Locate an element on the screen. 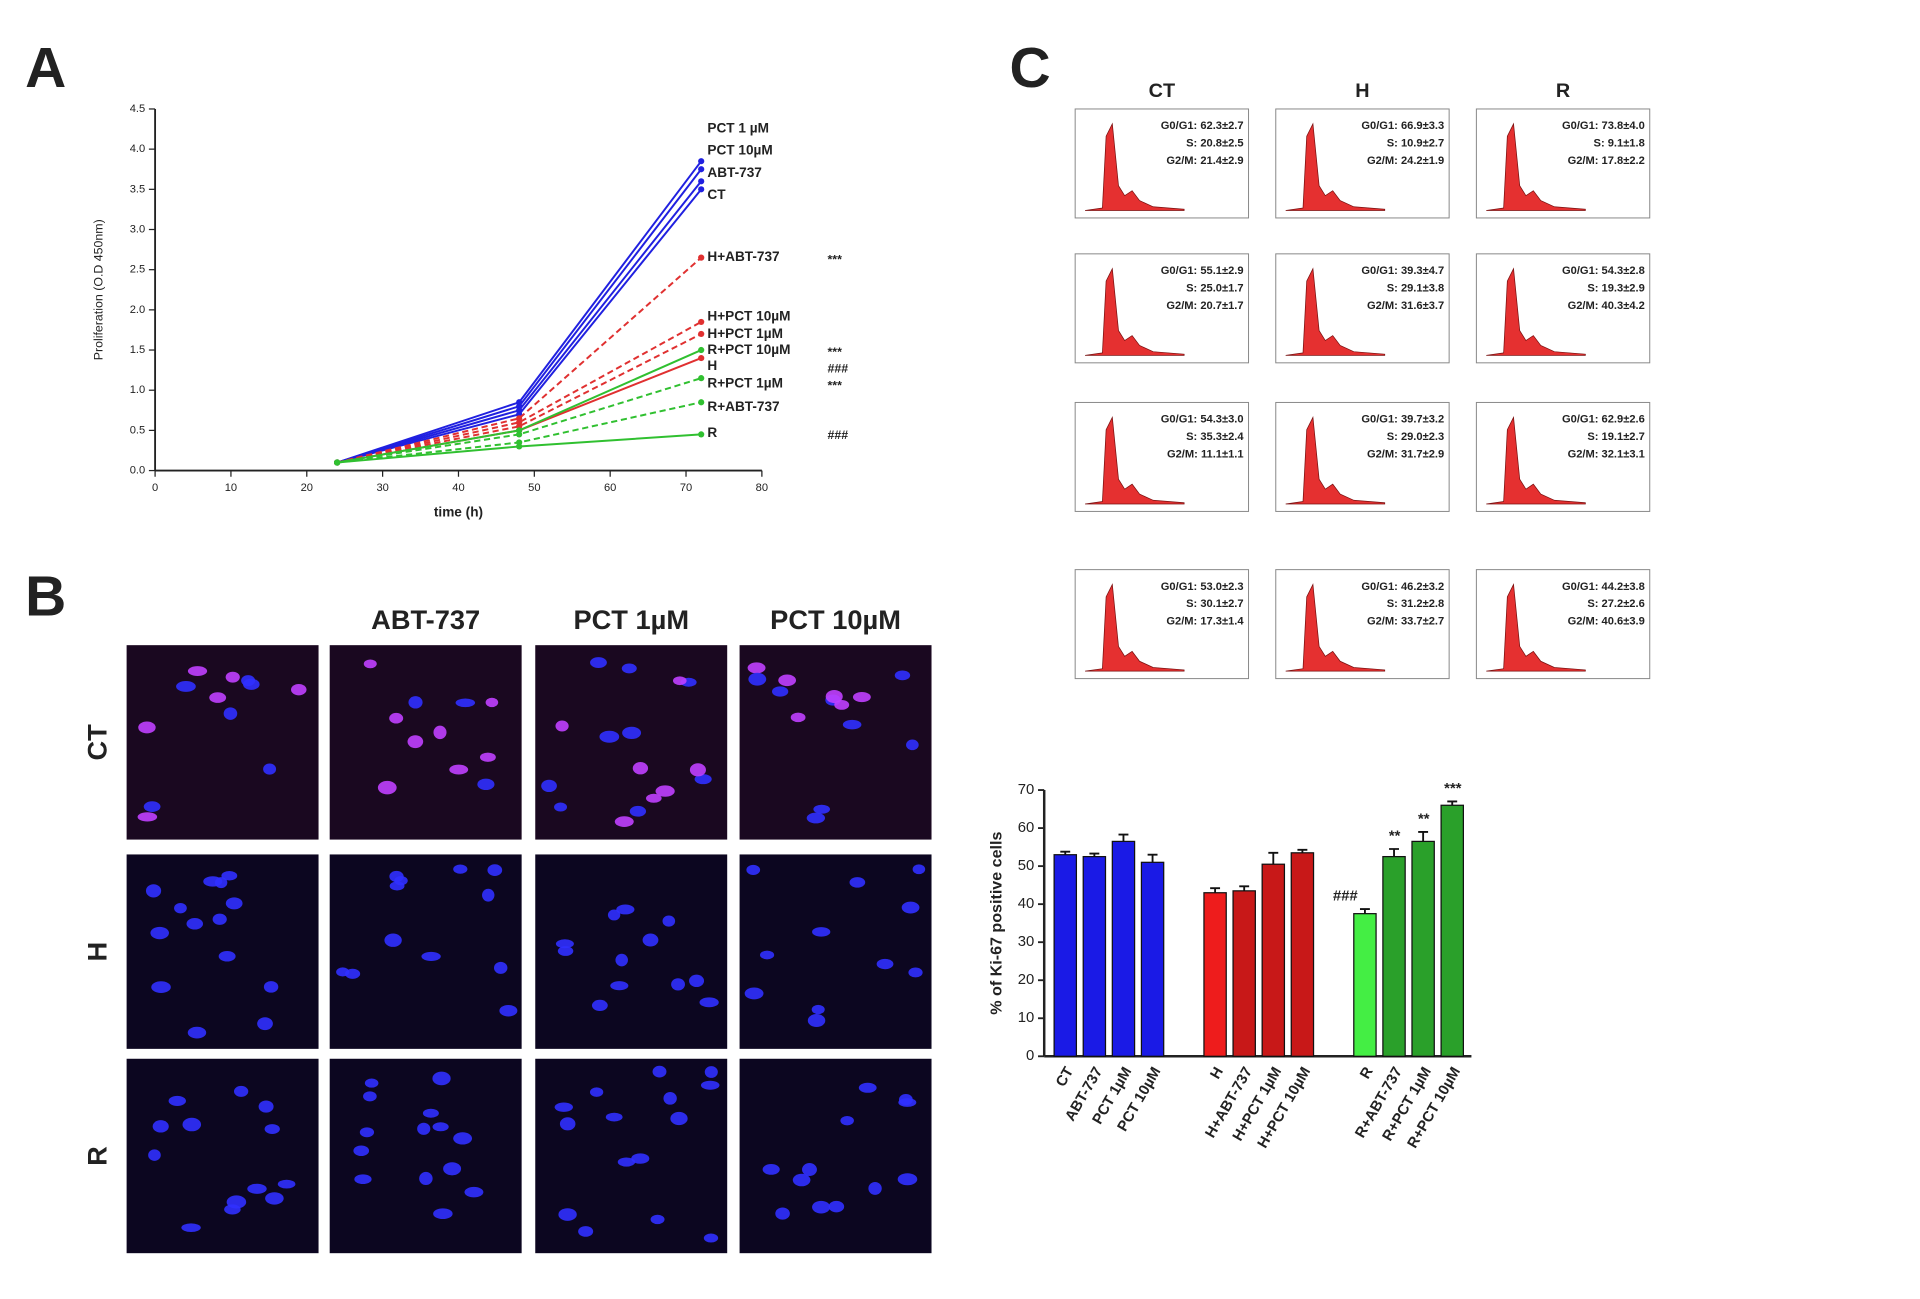 The width and height of the screenshot is (1920, 1299). cell-cycle-stat: G0/G1: 39.7±3.2 is located at coordinates (1402, 420).